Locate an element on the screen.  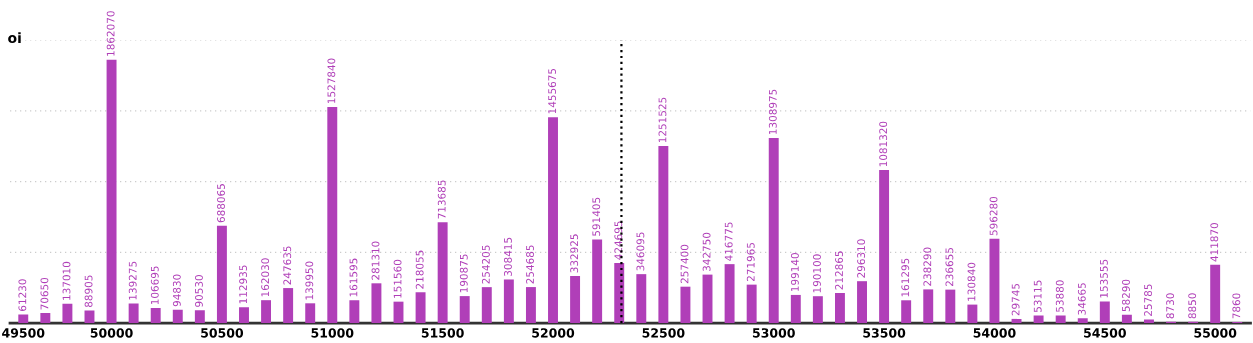
data-label: 411870 is located at coordinates (1214, 242).